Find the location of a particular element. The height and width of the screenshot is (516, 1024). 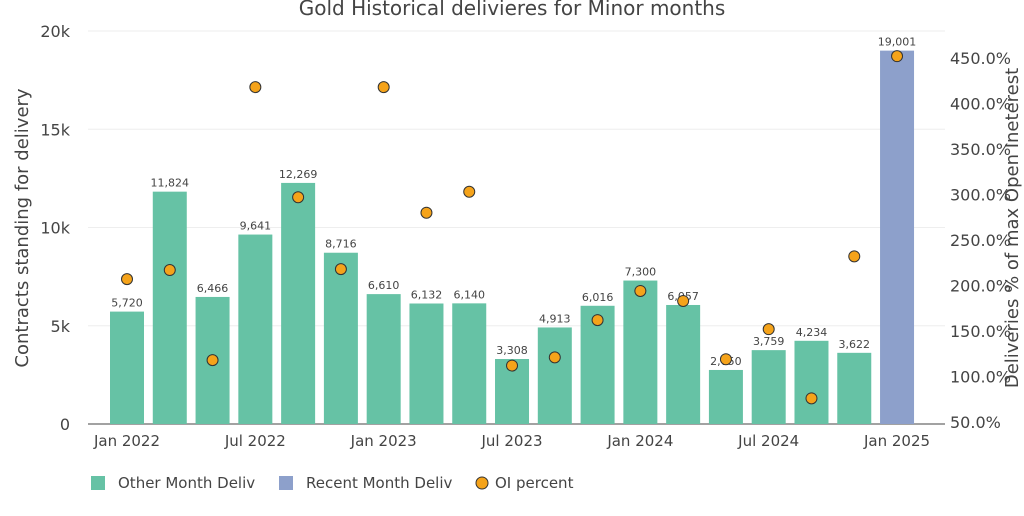

y-tick-label: 20k is located at coordinates (55, 31).